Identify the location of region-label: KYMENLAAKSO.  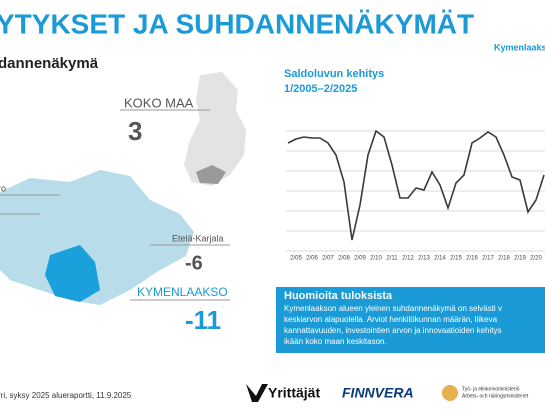
(182, 292).